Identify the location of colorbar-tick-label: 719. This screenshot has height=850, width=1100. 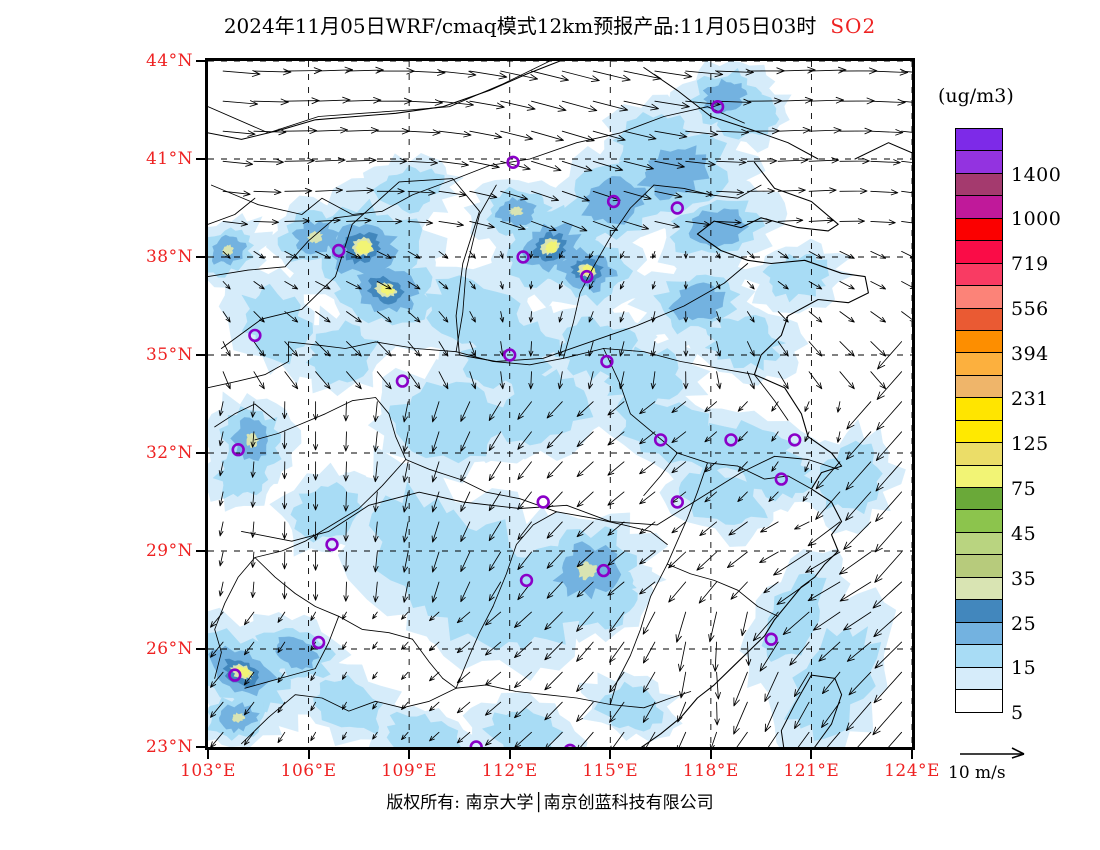
(1030, 264).